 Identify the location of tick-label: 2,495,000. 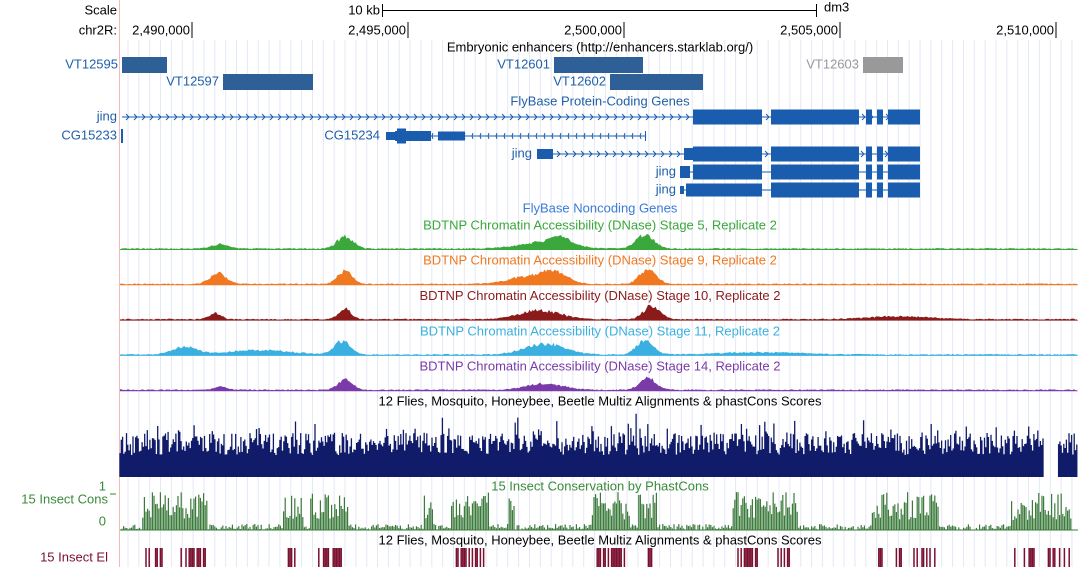
(377, 29).